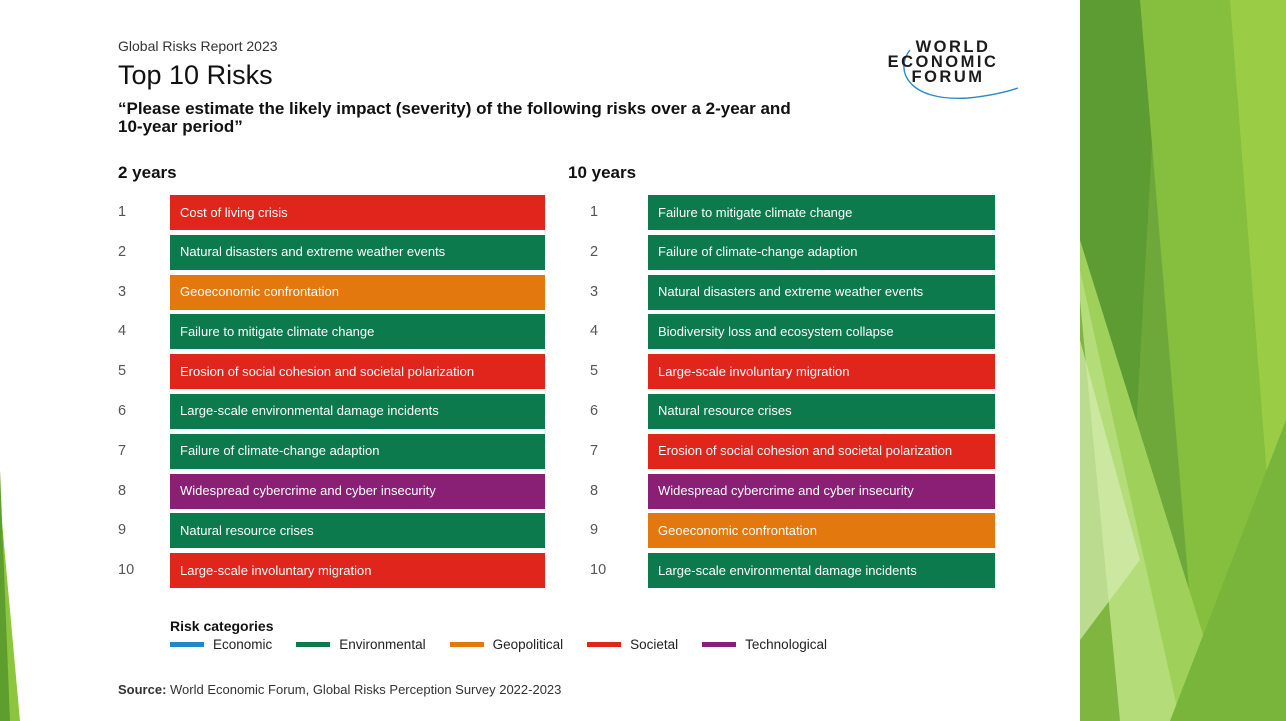 The height and width of the screenshot is (721, 1286). Describe the element at coordinates (198, 46) in the screenshot. I see `report-label: Global Risks Report 2023` at that location.